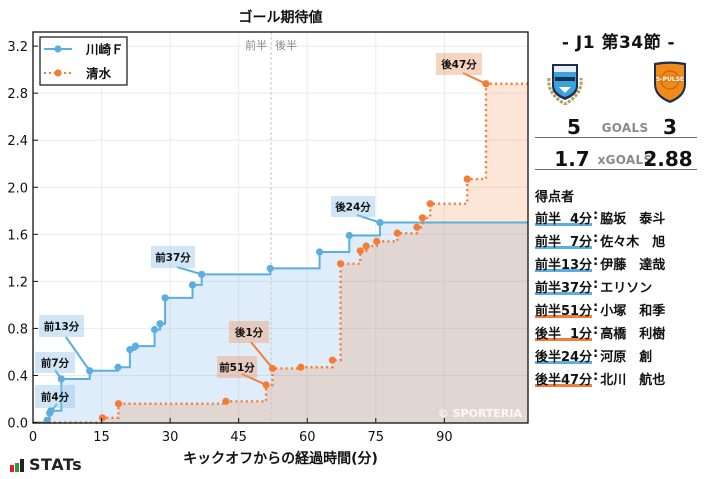 This screenshot has width=707, height=479. I want to click on goals-label: GOALS, so click(625, 128).